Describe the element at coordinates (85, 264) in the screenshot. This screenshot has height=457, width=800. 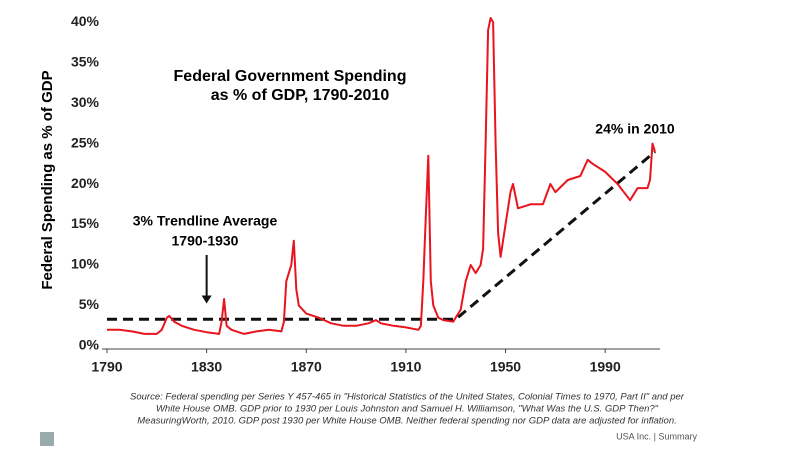
I see `y-tick-label: 10%` at that location.